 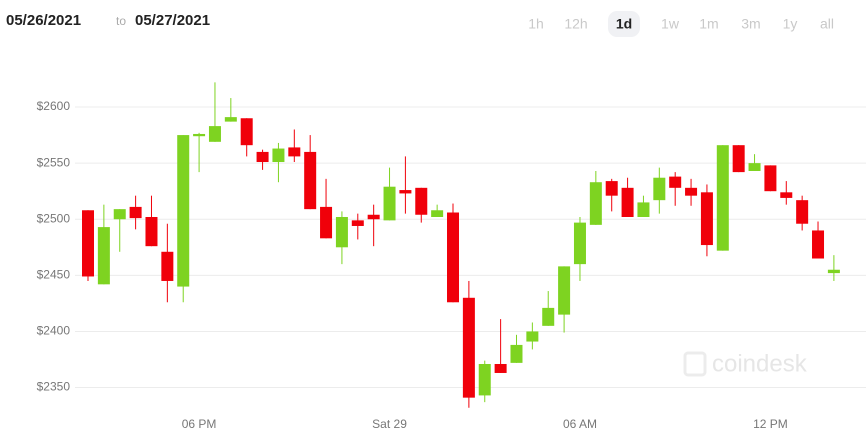 I want to click on range-label: 12h, so click(x=575, y=24).